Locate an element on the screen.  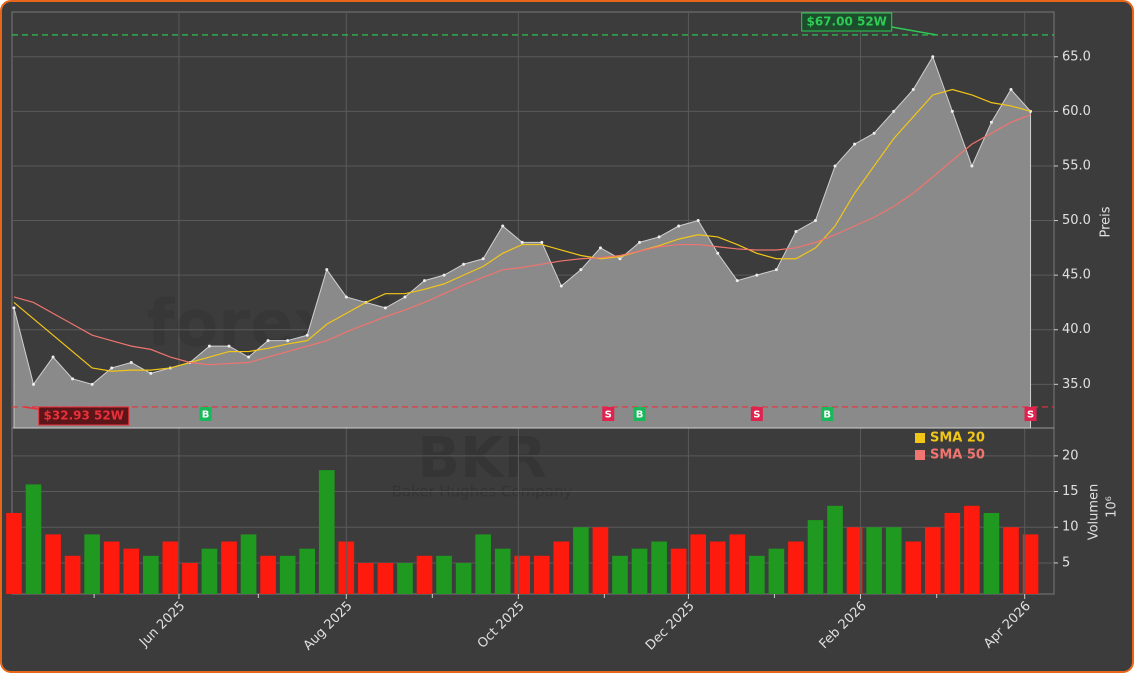
y-tick-label: 5 is located at coordinates (1066, 562).